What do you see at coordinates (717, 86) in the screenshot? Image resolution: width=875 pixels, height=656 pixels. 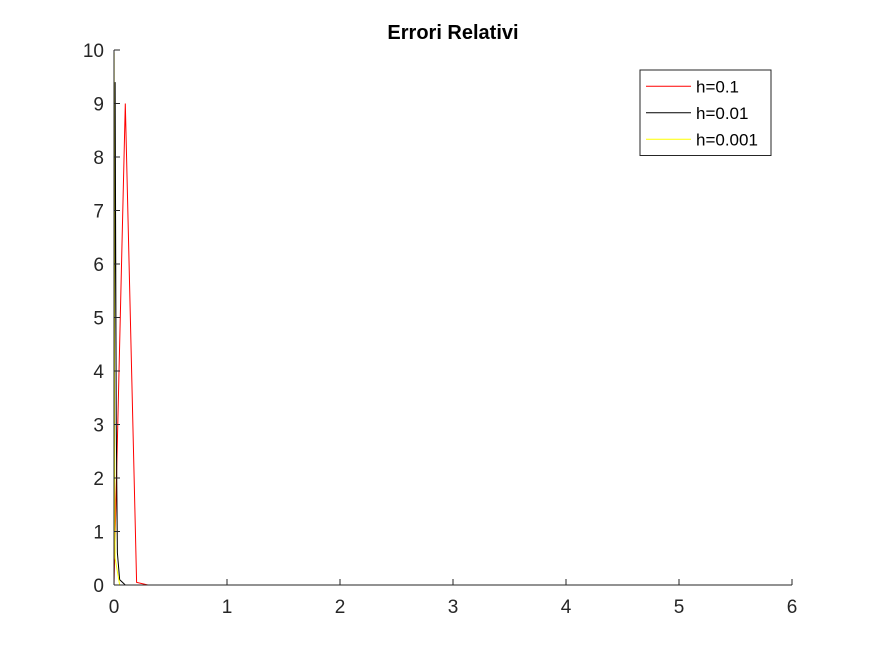 I see `legend-label: h=0.1` at bounding box center [717, 86].